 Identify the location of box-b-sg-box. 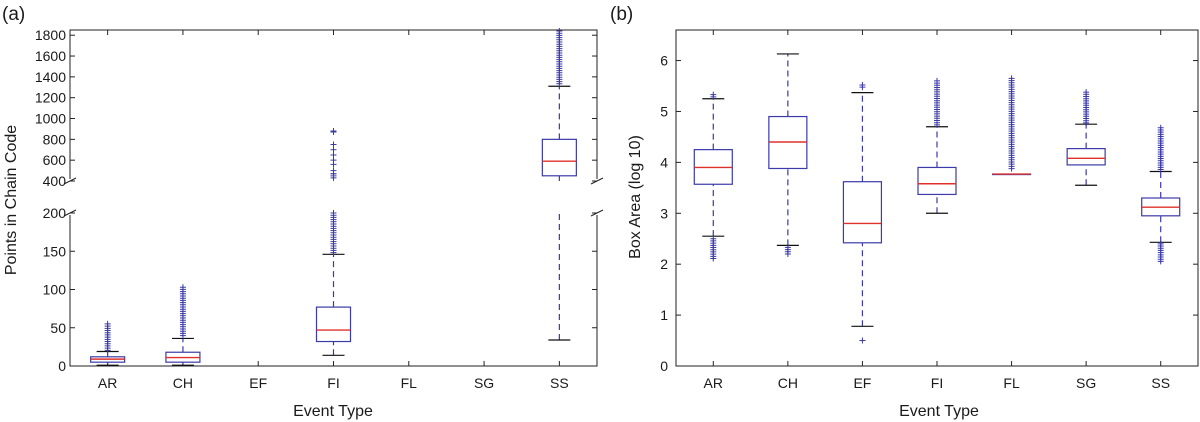
(1086, 157).